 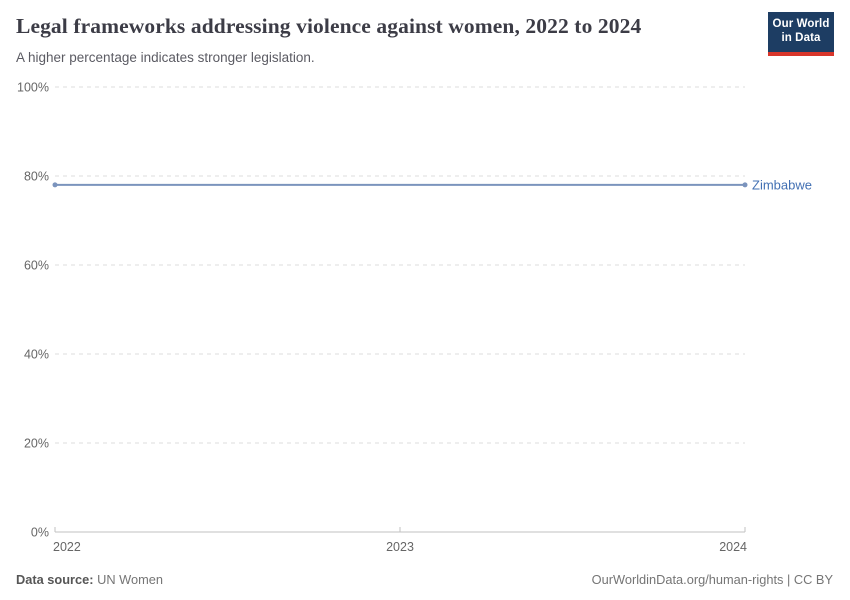 I want to click on y-tick-label: 20%, so click(x=36, y=444).